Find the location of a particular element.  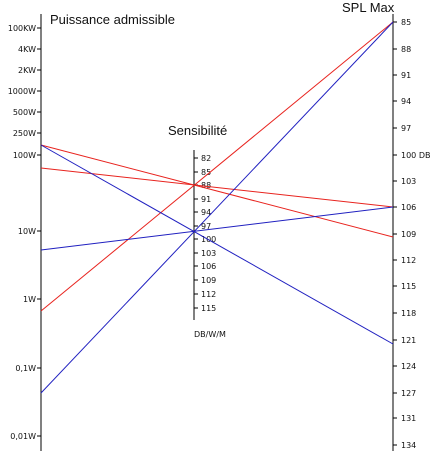

red-line-b is located at coordinates (217, 187).